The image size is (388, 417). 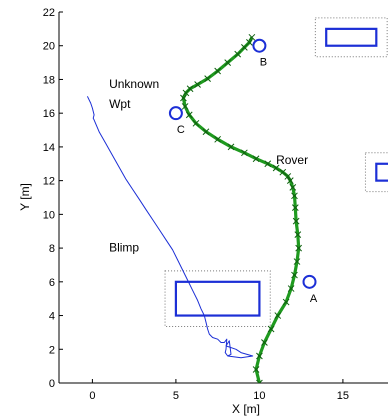 I want to click on annotation-rover: Rover, so click(x=292, y=160).